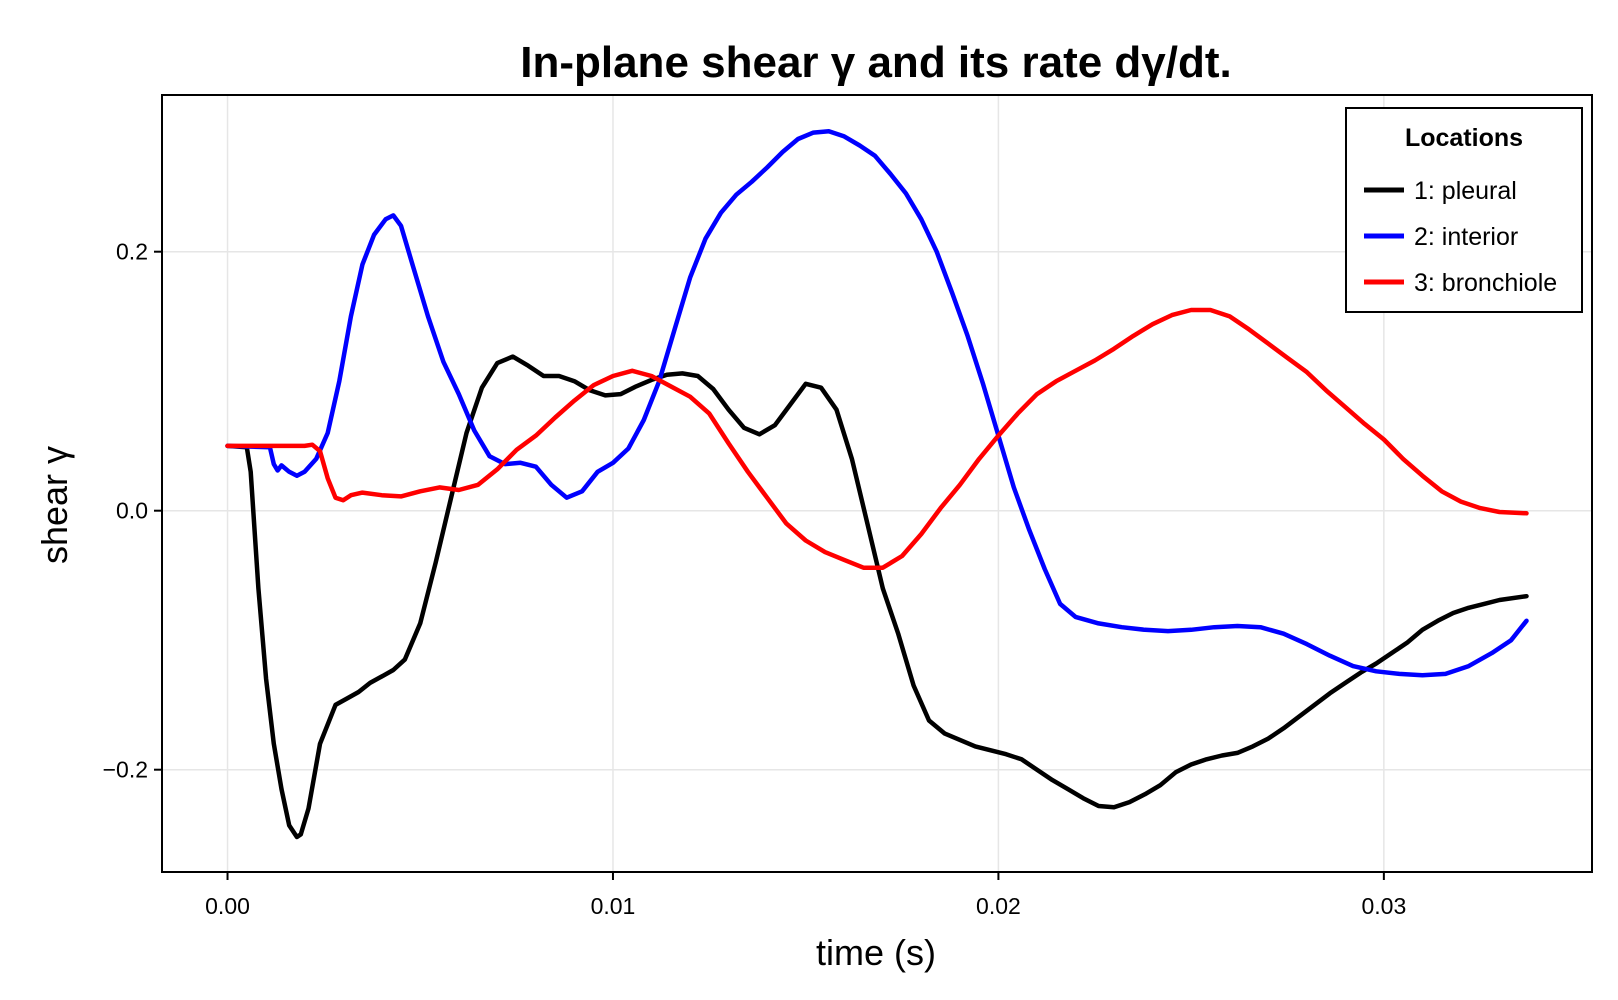 This screenshot has height=1000, width=1618. Describe the element at coordinates (1383, 906) in the screenshot. I see `x-tick-label: 0.03` at that location.